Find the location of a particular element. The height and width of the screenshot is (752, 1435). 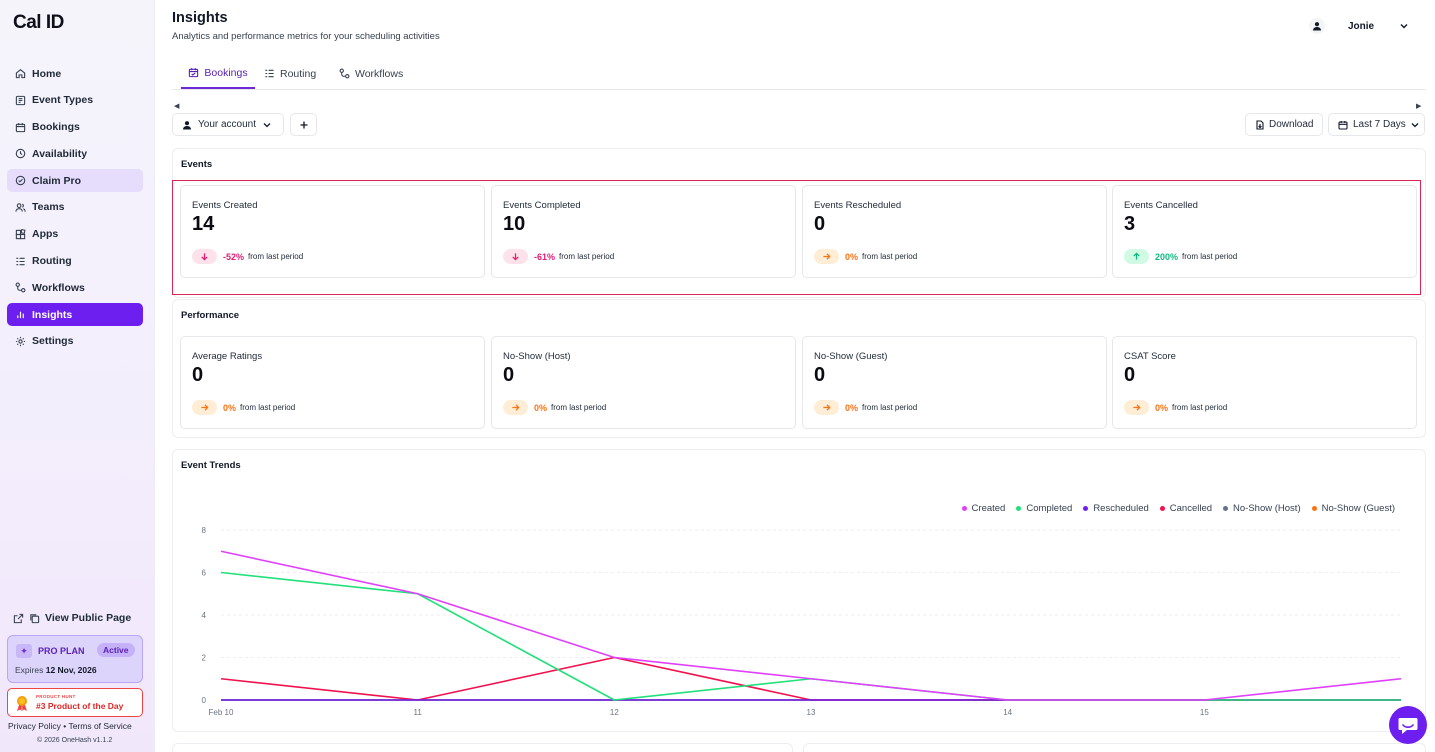

events-section-title: Events is located at coordinates (197, 164).